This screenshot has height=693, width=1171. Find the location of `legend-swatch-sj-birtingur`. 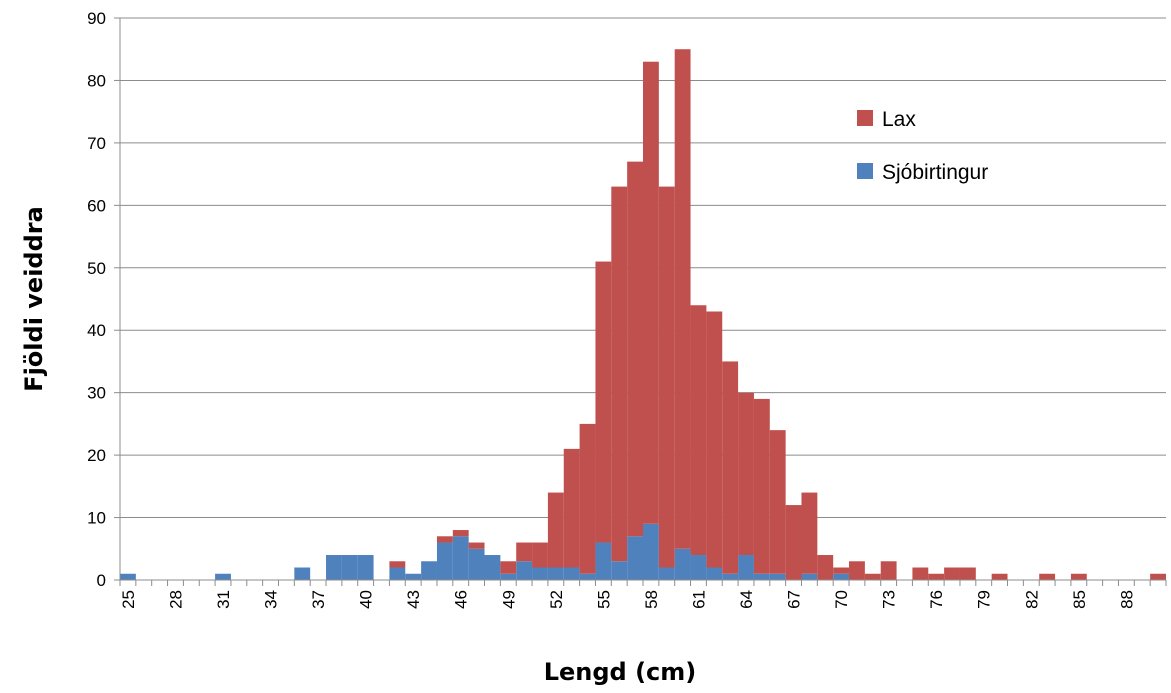

legend-swatch-sj-birtingur is located at coordinates (865, 171).